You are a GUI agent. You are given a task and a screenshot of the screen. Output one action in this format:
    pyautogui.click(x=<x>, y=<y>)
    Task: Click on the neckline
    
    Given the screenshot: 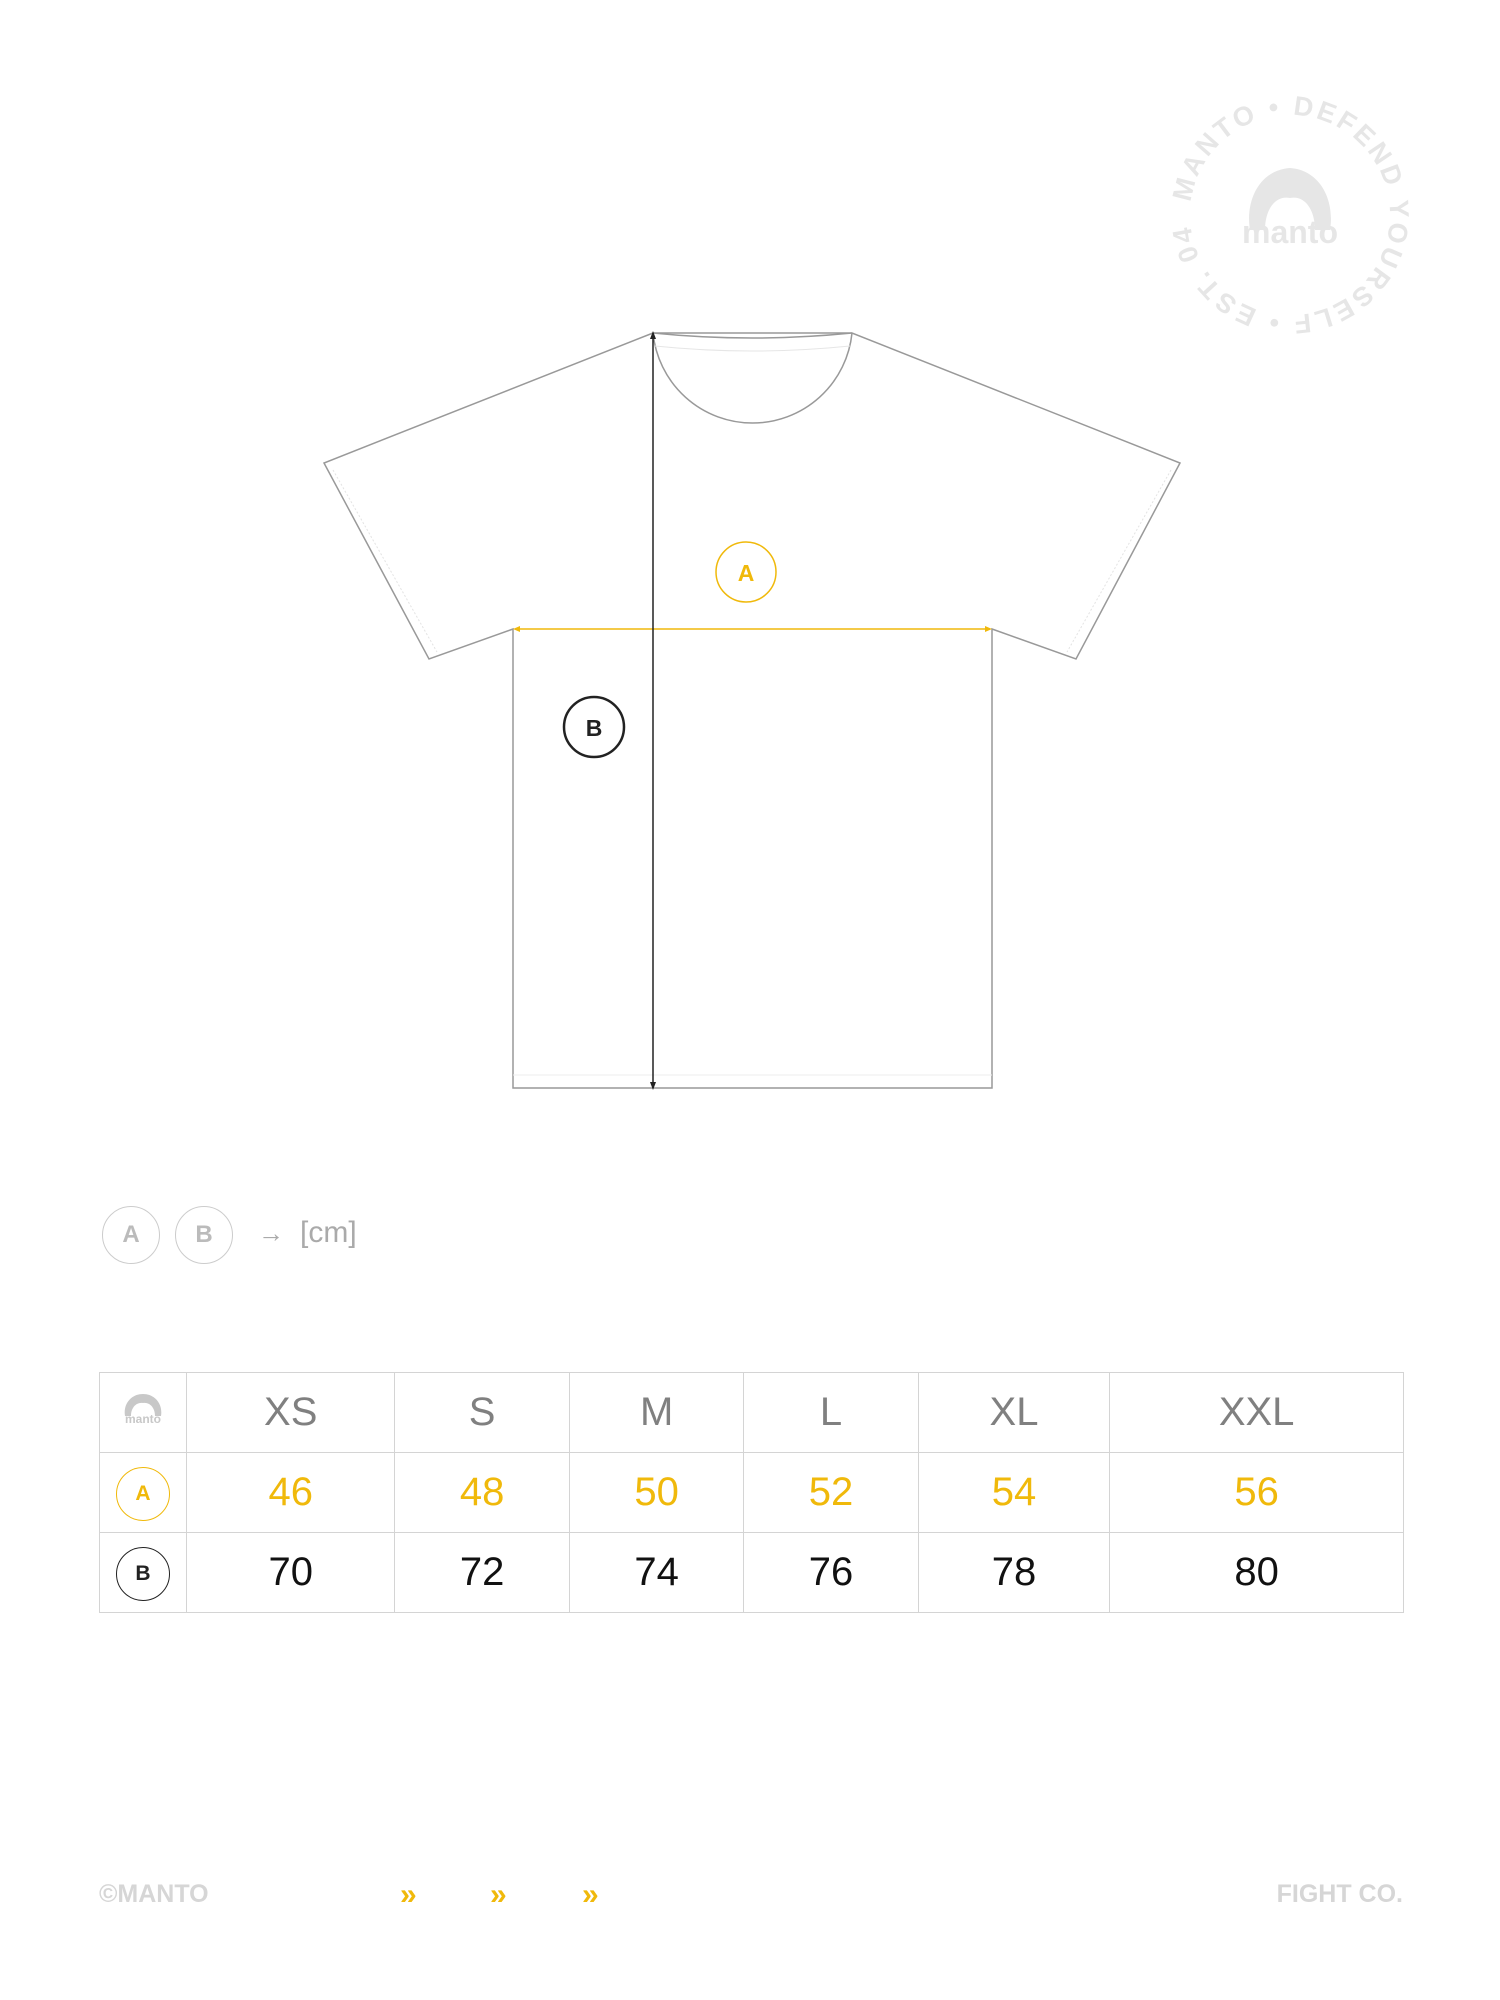 What is the action you would take?
    pyautogui.click(x=752, y=378)
    